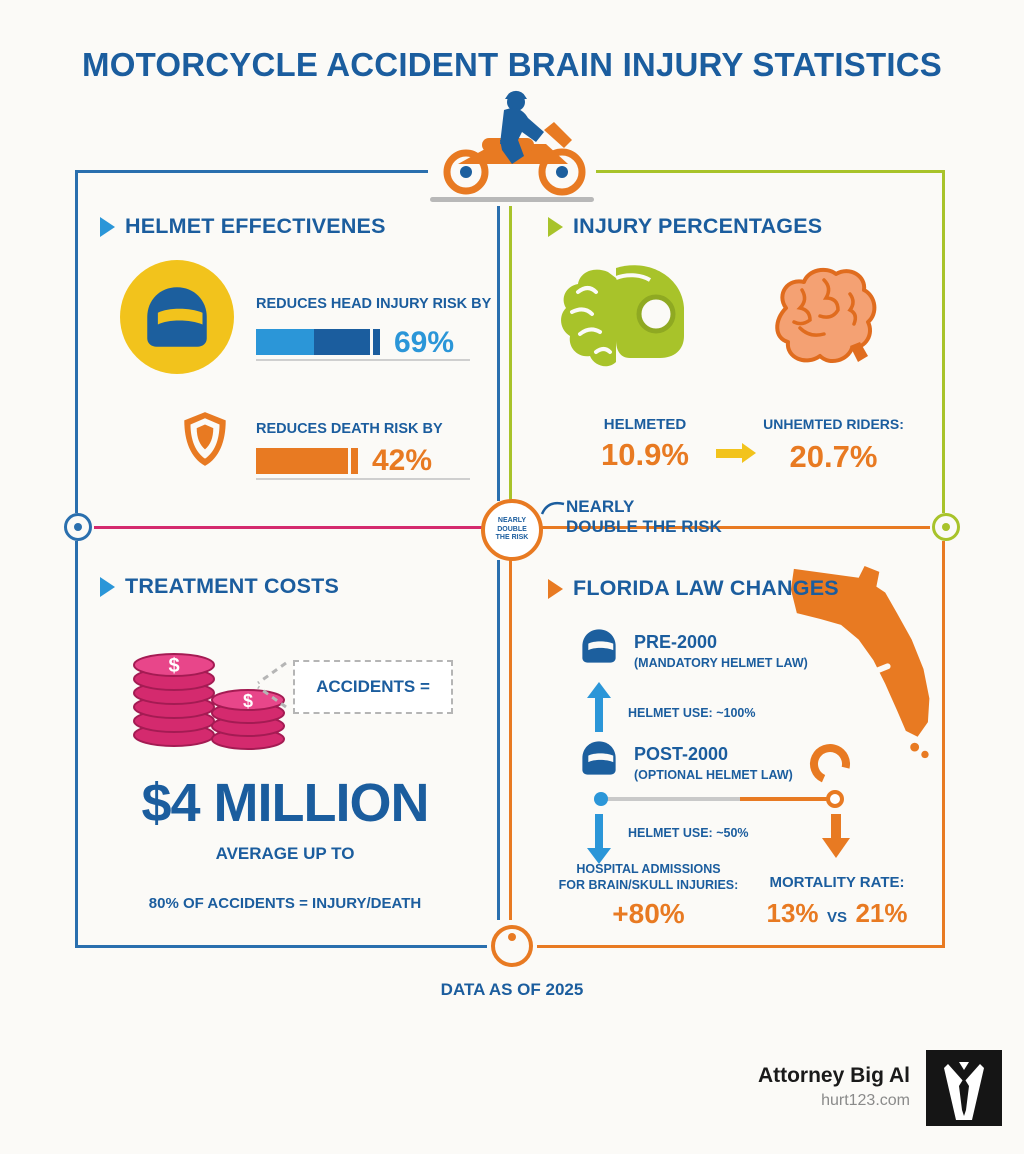 The image size is (1024, 1154). I want to click on helmet-badge, so click(177, 317).